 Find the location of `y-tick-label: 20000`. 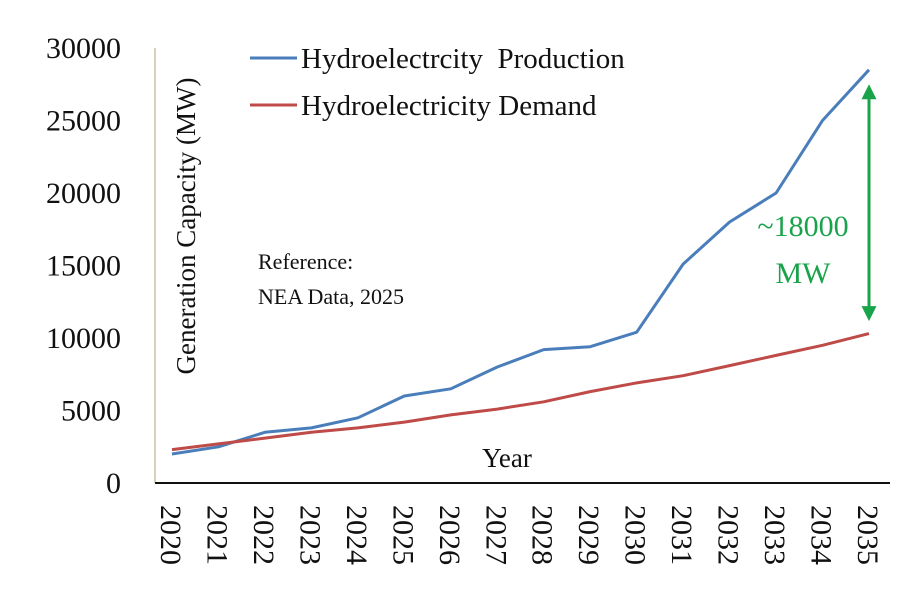

y-tick-label: 20000 is located at coordinates (83, 193).